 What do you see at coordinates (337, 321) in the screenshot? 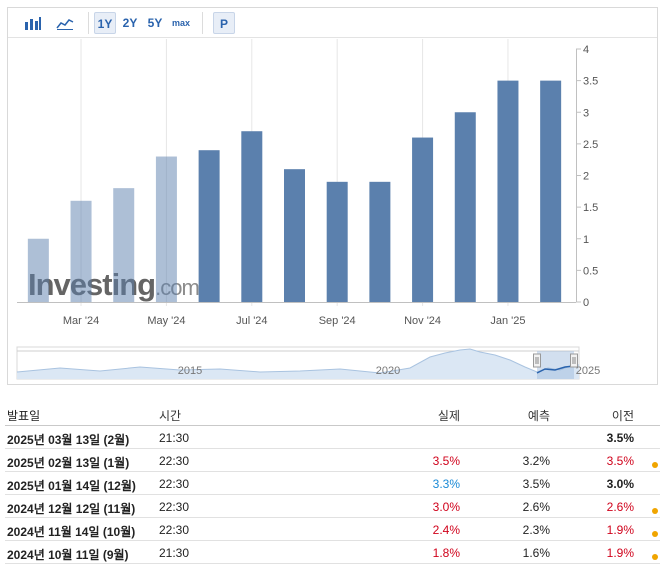
I see `x-tick-label: Sep '24` at bounding box center [337, 321].